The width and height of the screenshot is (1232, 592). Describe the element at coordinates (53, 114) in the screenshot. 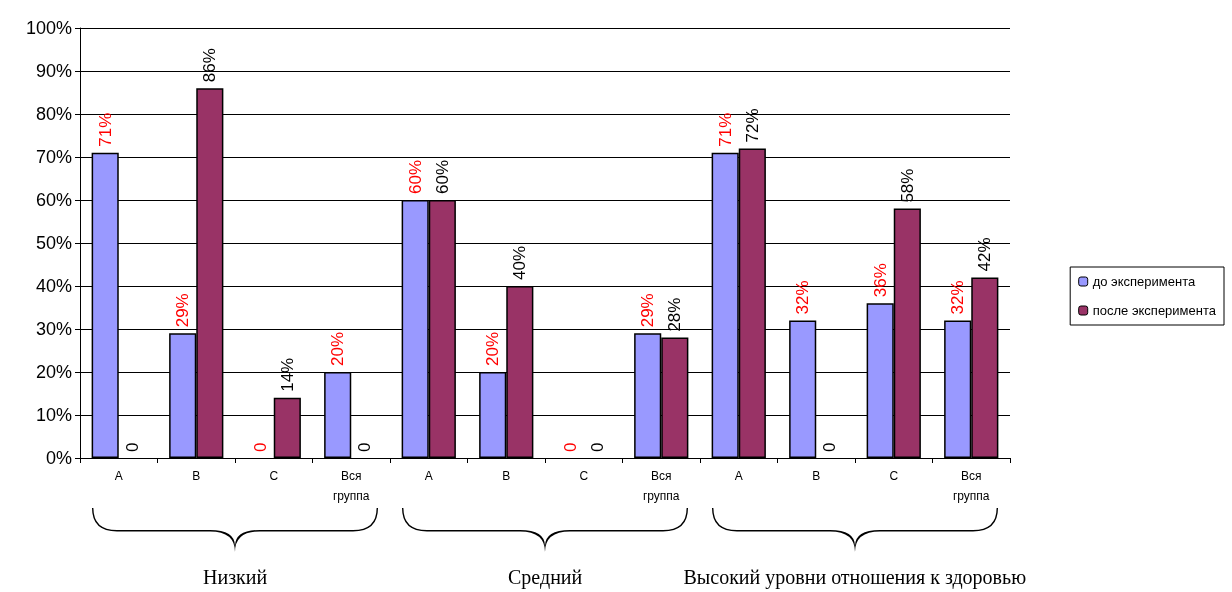

I see `y-tick-label: 80%` at that location.